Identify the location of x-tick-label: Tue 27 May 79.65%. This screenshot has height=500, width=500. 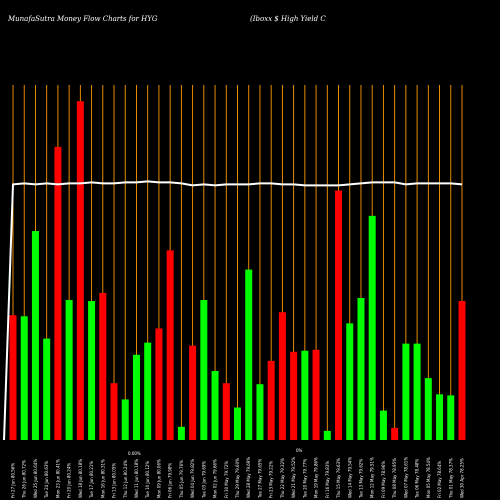
(259, 479).